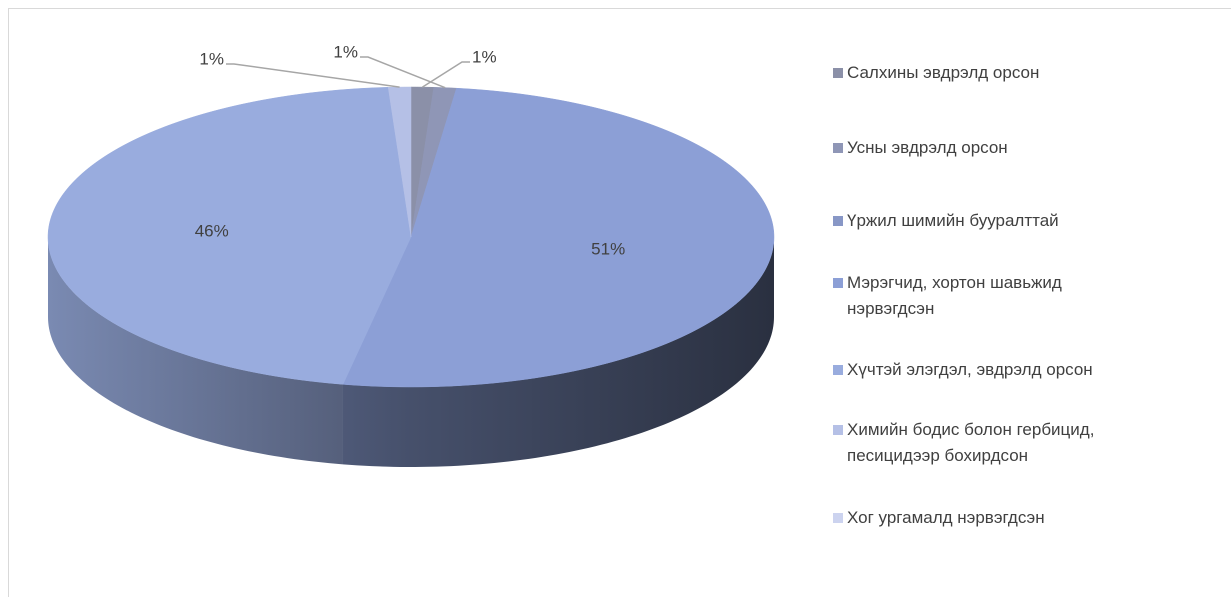  I want to click on legend-entry: Хог ургамалд нэрвэгдсэн, so click(982, 518).